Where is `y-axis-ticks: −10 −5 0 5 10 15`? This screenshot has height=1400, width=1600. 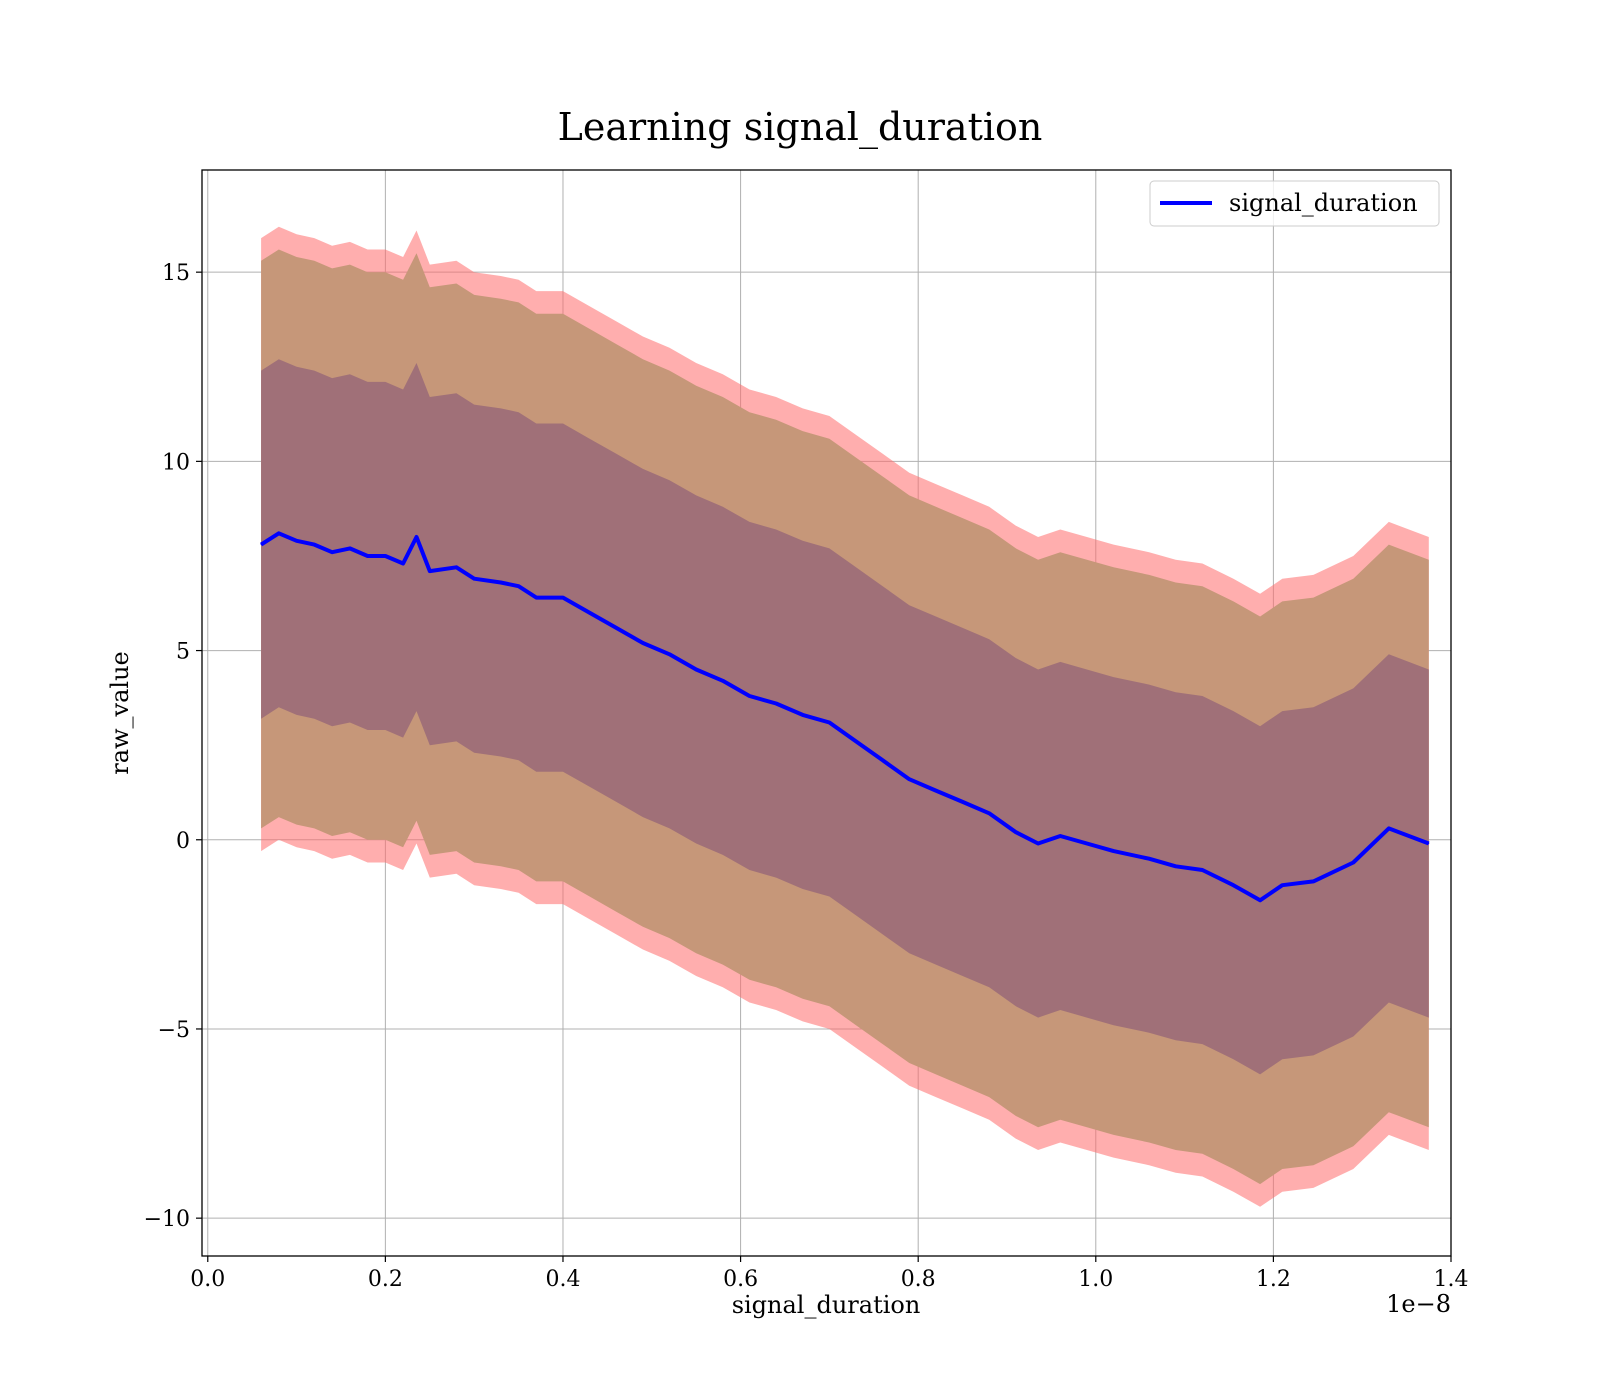 y-axis-ticks: −10 −5 0 5 10 15 is located at coordinates (173, 746).